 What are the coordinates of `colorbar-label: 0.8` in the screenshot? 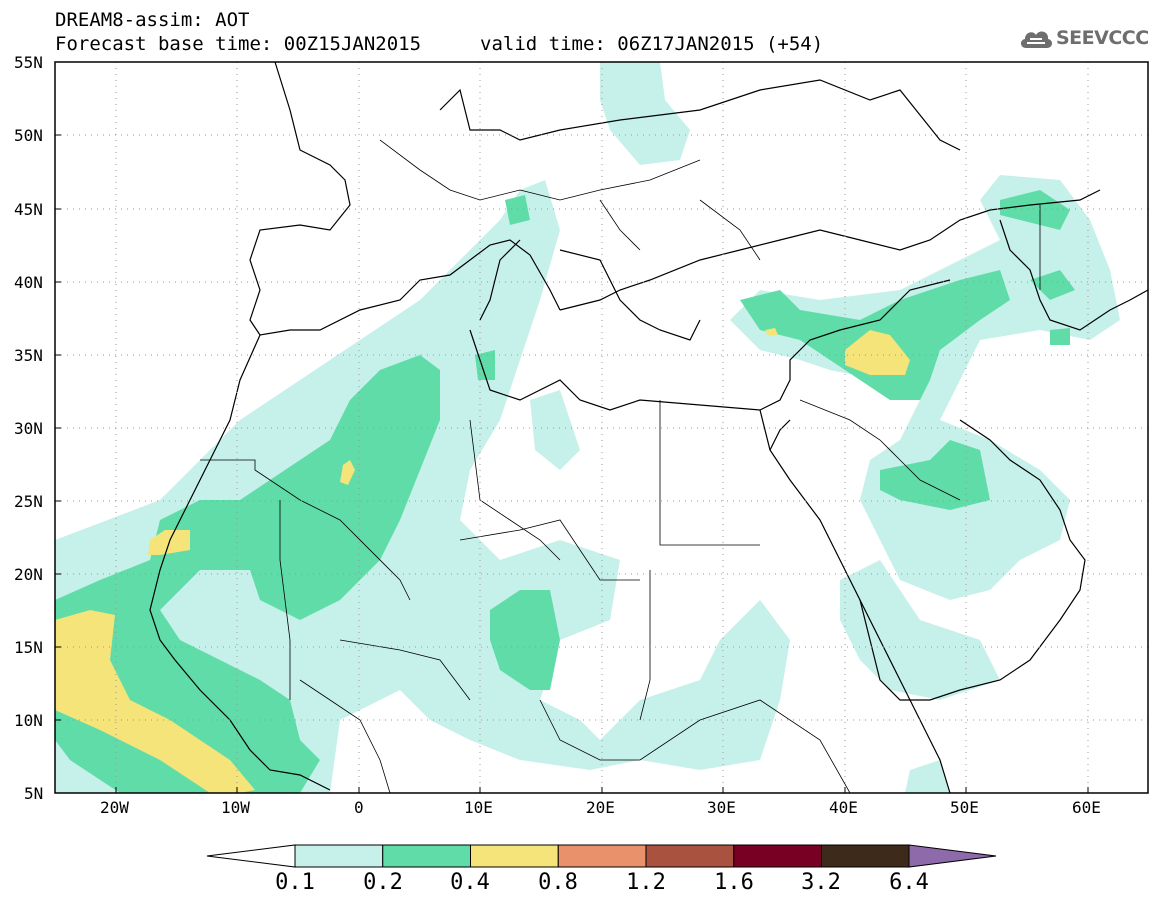 It's located at (558, 882).